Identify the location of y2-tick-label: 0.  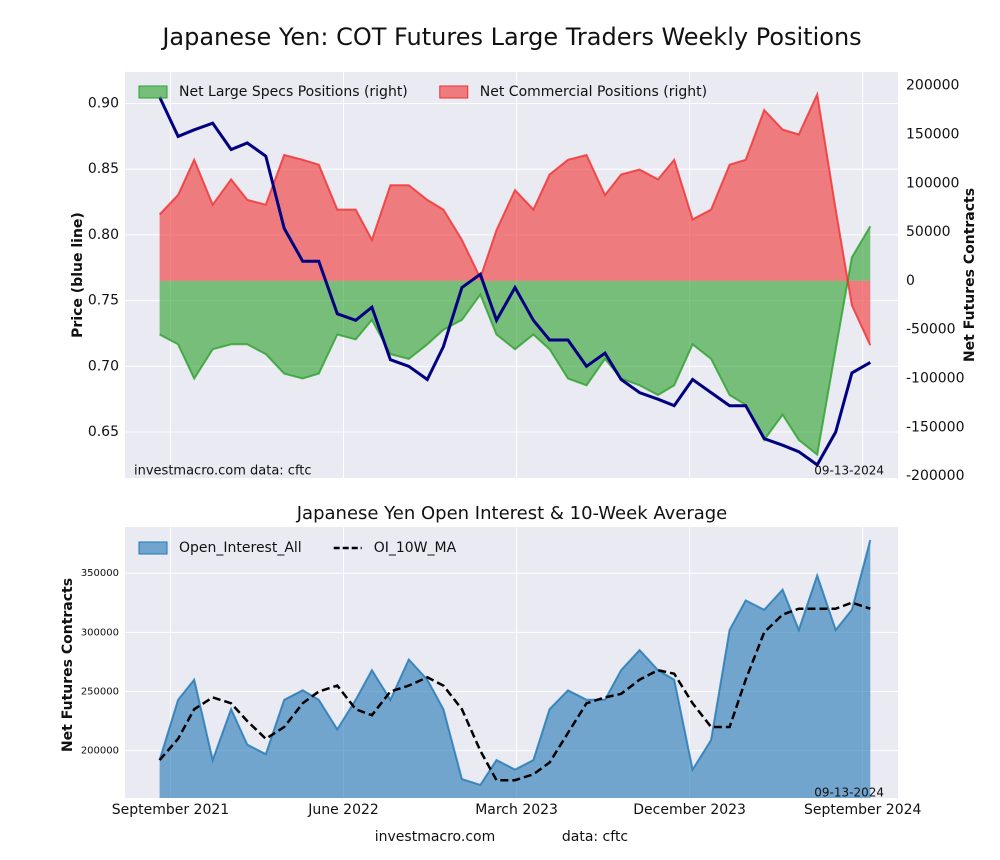
(910, 281).